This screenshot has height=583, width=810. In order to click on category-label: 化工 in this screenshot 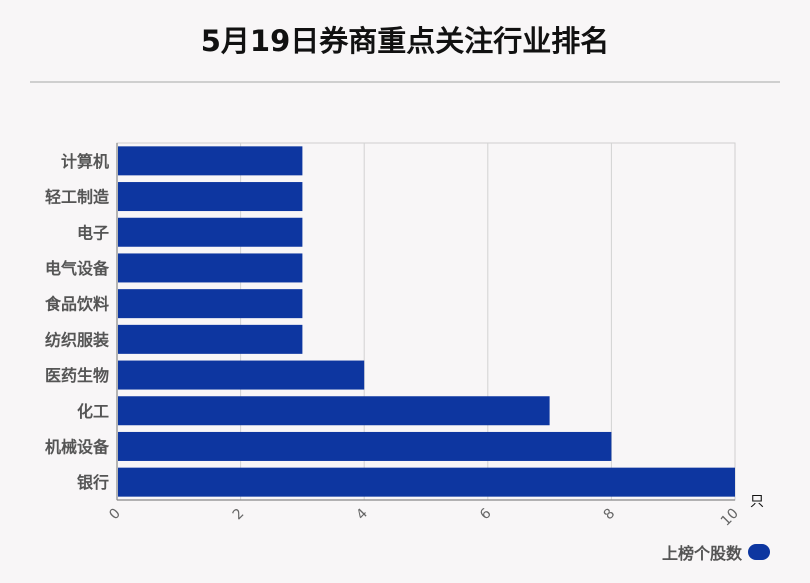, I will do `click(93, 411)`.